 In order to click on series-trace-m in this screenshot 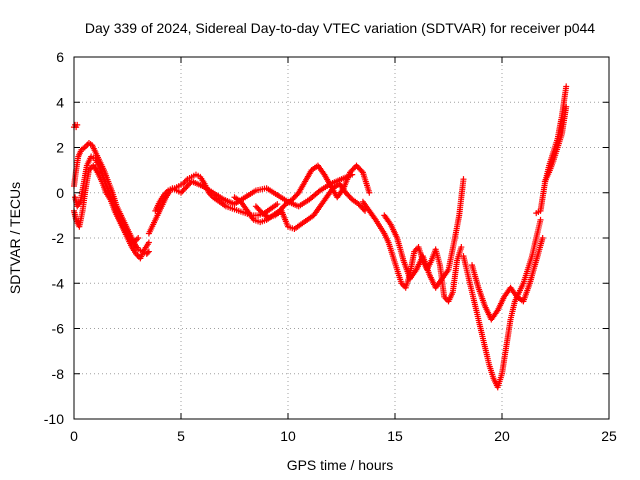, I will do `click(555, 144)`.